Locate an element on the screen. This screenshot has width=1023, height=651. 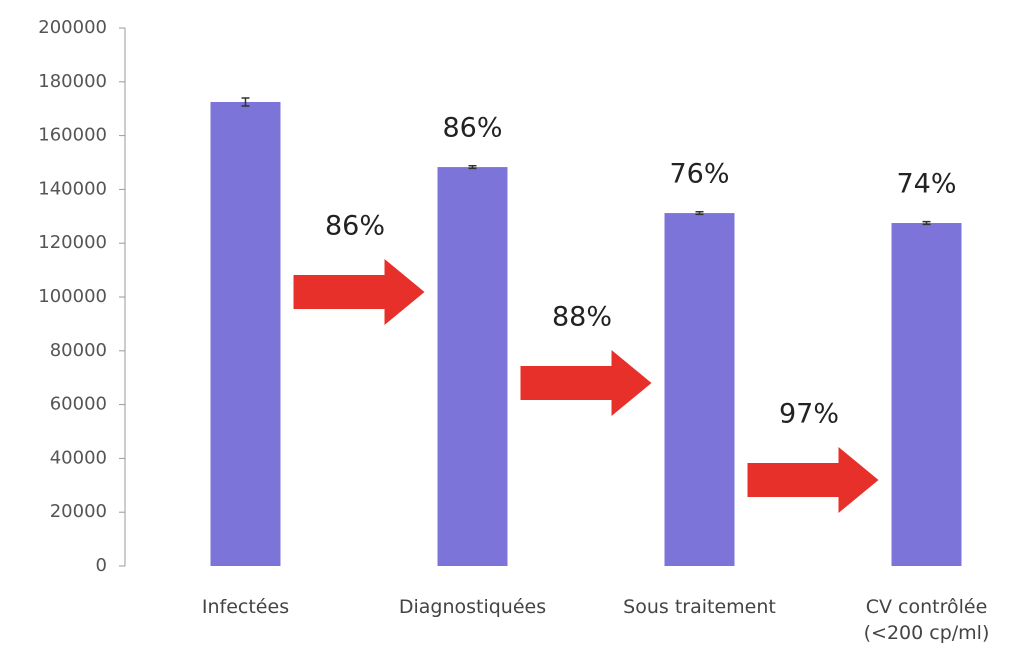
x-tick-label: Infectées is located at coordinates (245, 607).